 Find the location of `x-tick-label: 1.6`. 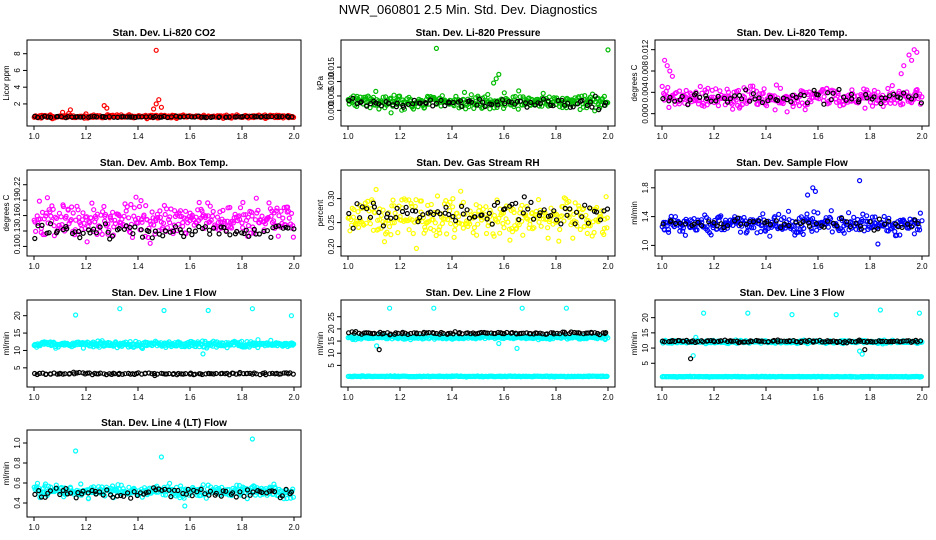

x-tick-label: 1.6 is located at coordinates (190, 397).